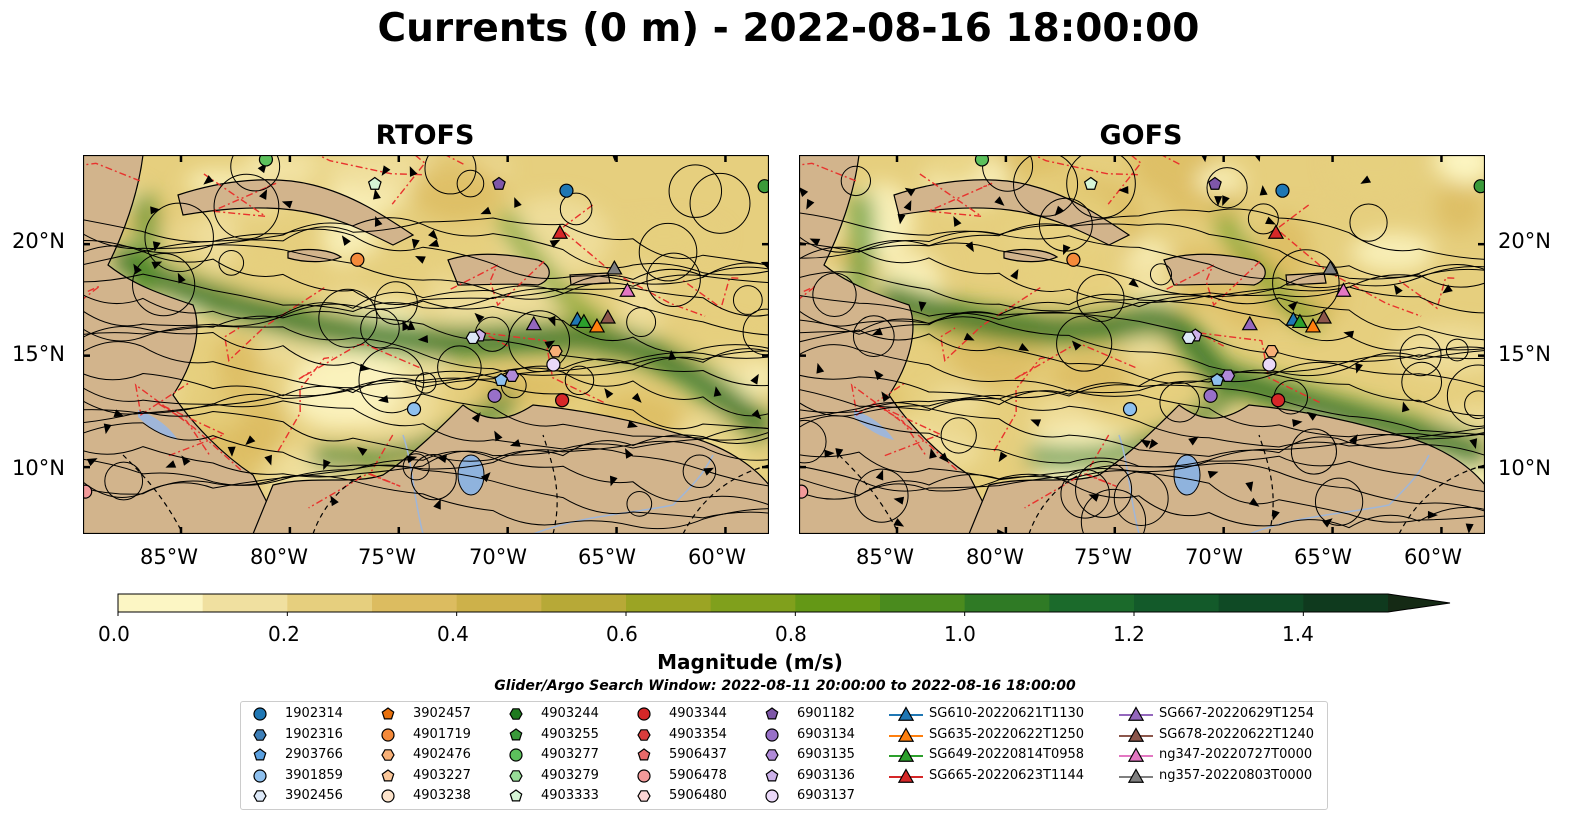 The width and height of the screenshot is (1577, 827). Describe the element at coordinates (750, 662) in the screenshot. I see `colorbar-label: Magnitude (m/s)` at that location.